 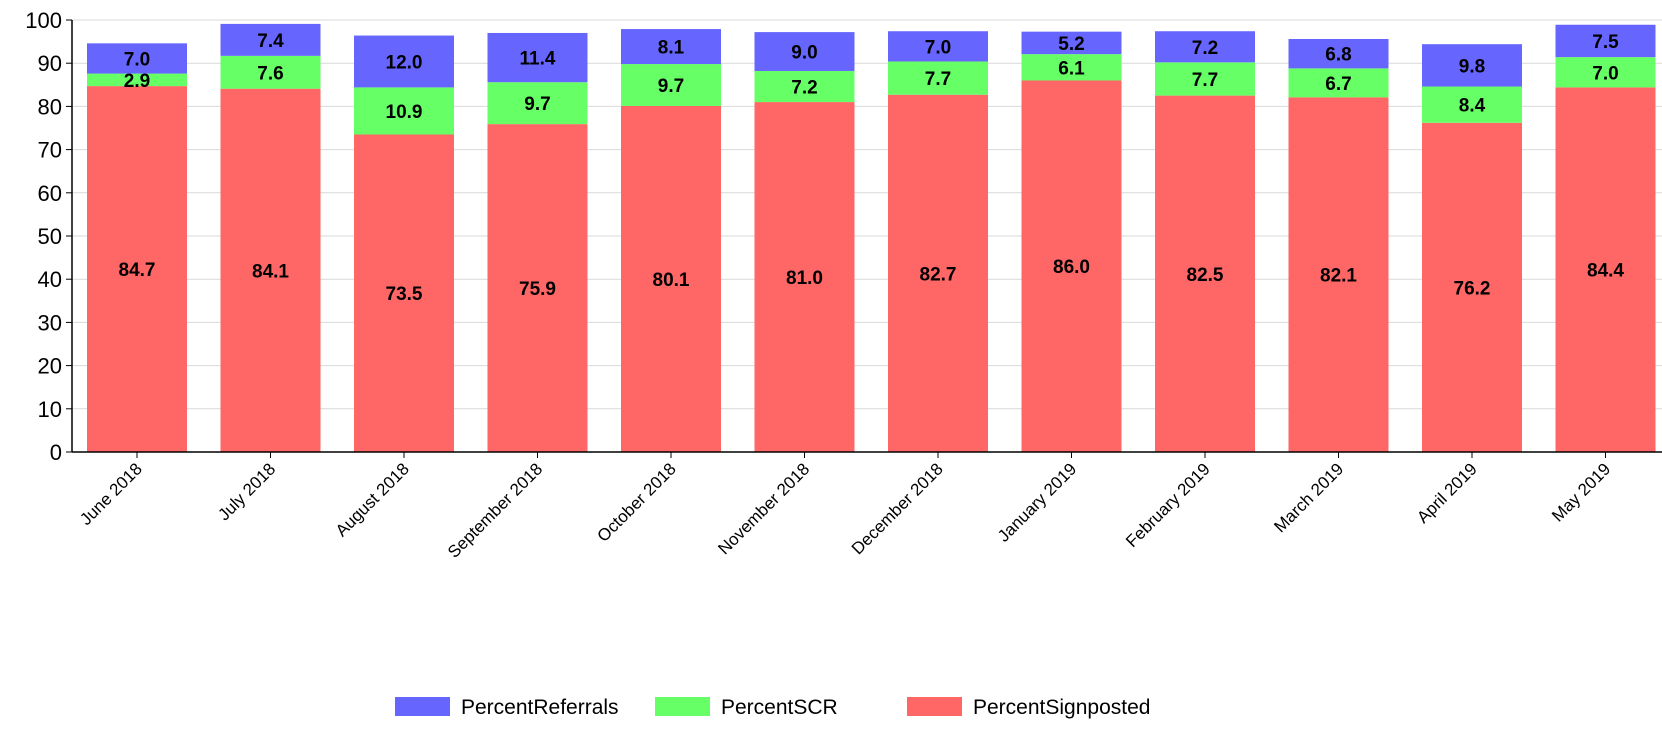 I want to click on y-tick-label: 10, so click(x=50, y=409).